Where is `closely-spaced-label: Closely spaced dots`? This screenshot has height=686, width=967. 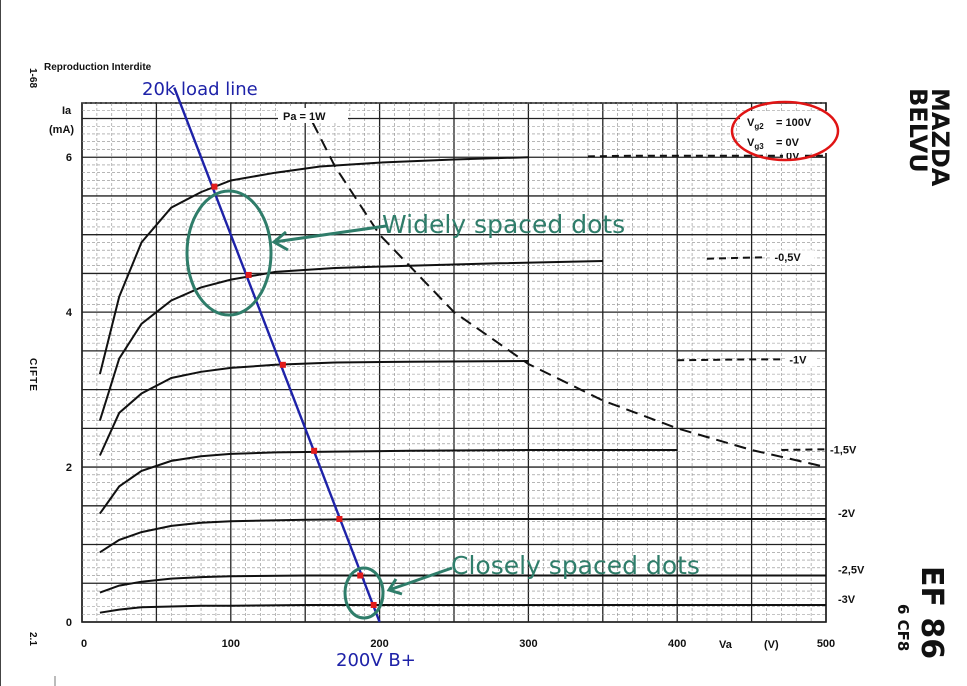
closely-spaced-label: Closely spaced dots is located at coordinates (575, 565).